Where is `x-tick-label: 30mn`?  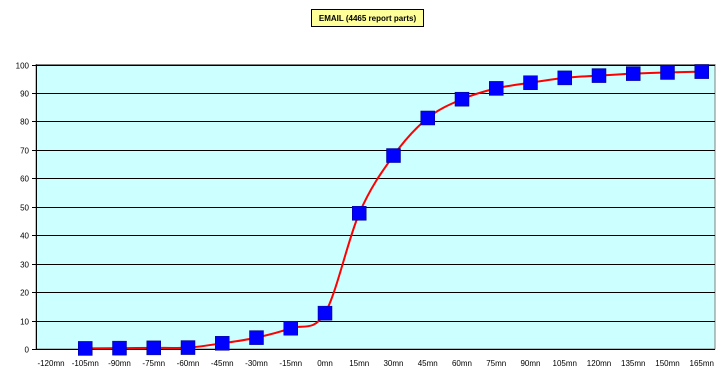 x-tick-label: 30mn is located at coordinates (393, 363).